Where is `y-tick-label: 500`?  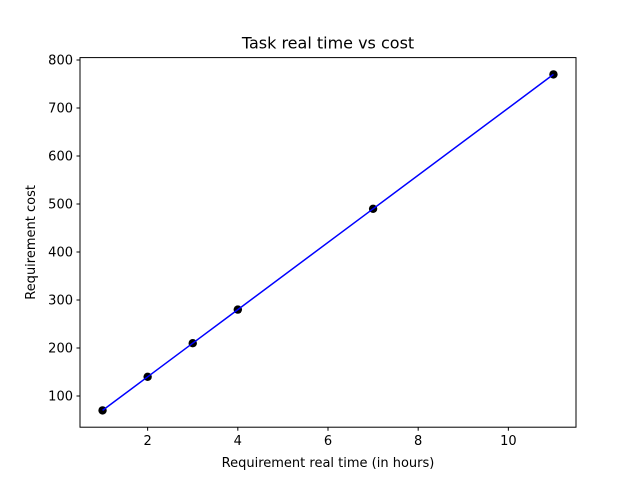
y-tick-label: 500 is located at coordinates (60, 205).